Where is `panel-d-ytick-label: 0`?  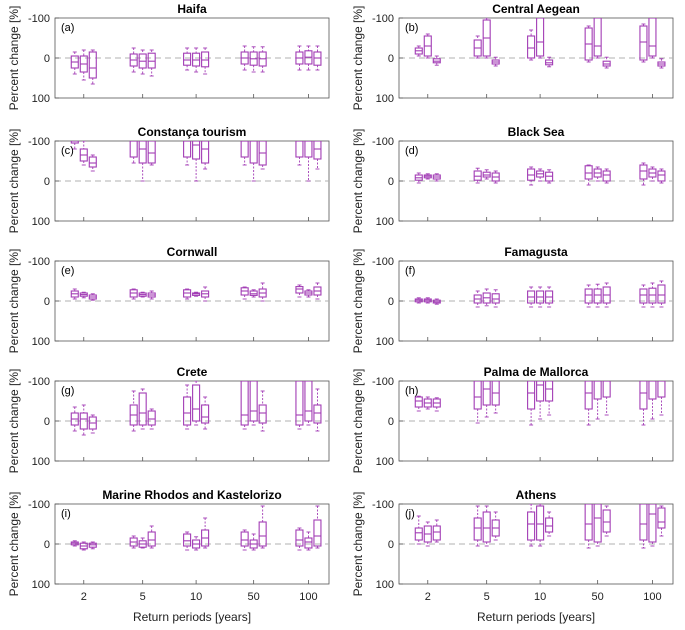
panel-d-ytick-label: 0 is located at coordinates (391, 182).